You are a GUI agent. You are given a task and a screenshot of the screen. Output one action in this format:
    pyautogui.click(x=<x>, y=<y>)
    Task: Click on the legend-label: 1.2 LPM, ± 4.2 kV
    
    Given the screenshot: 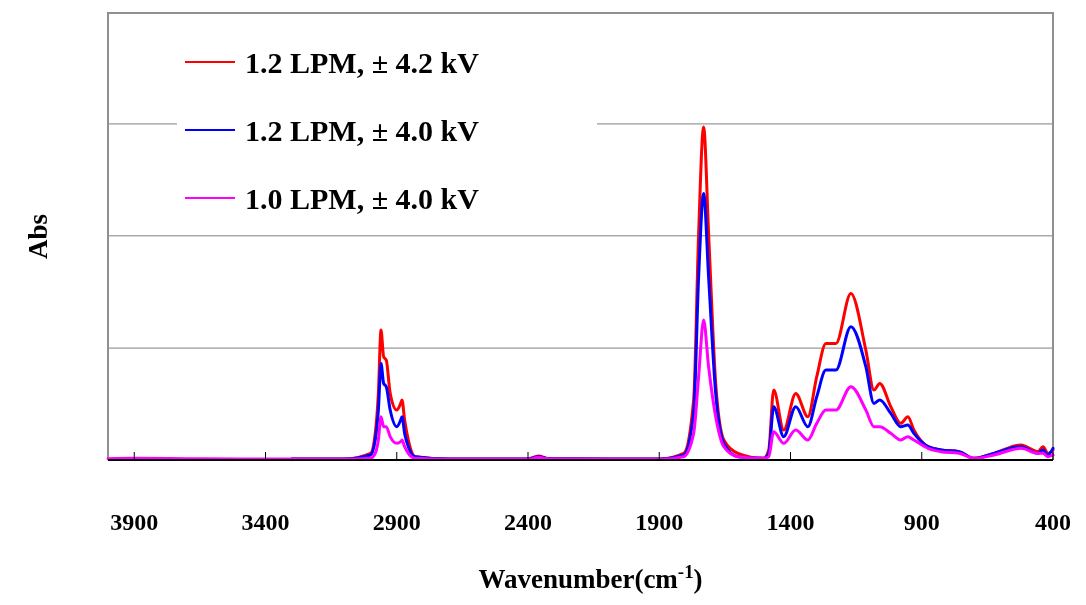 What is the action you would take?
    pyautogui.click(x=362, y=62)
    